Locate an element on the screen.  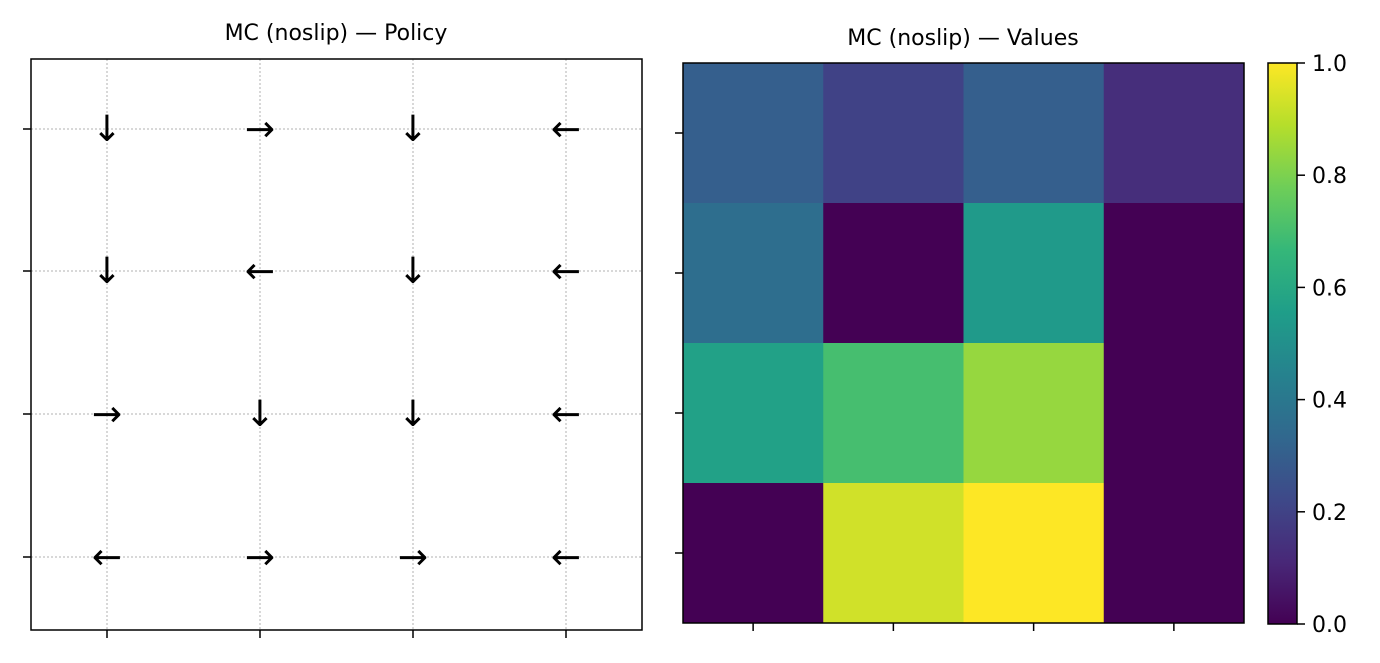
policy-title: MC (noslip) — Policy is located at coordinates (336, 33).